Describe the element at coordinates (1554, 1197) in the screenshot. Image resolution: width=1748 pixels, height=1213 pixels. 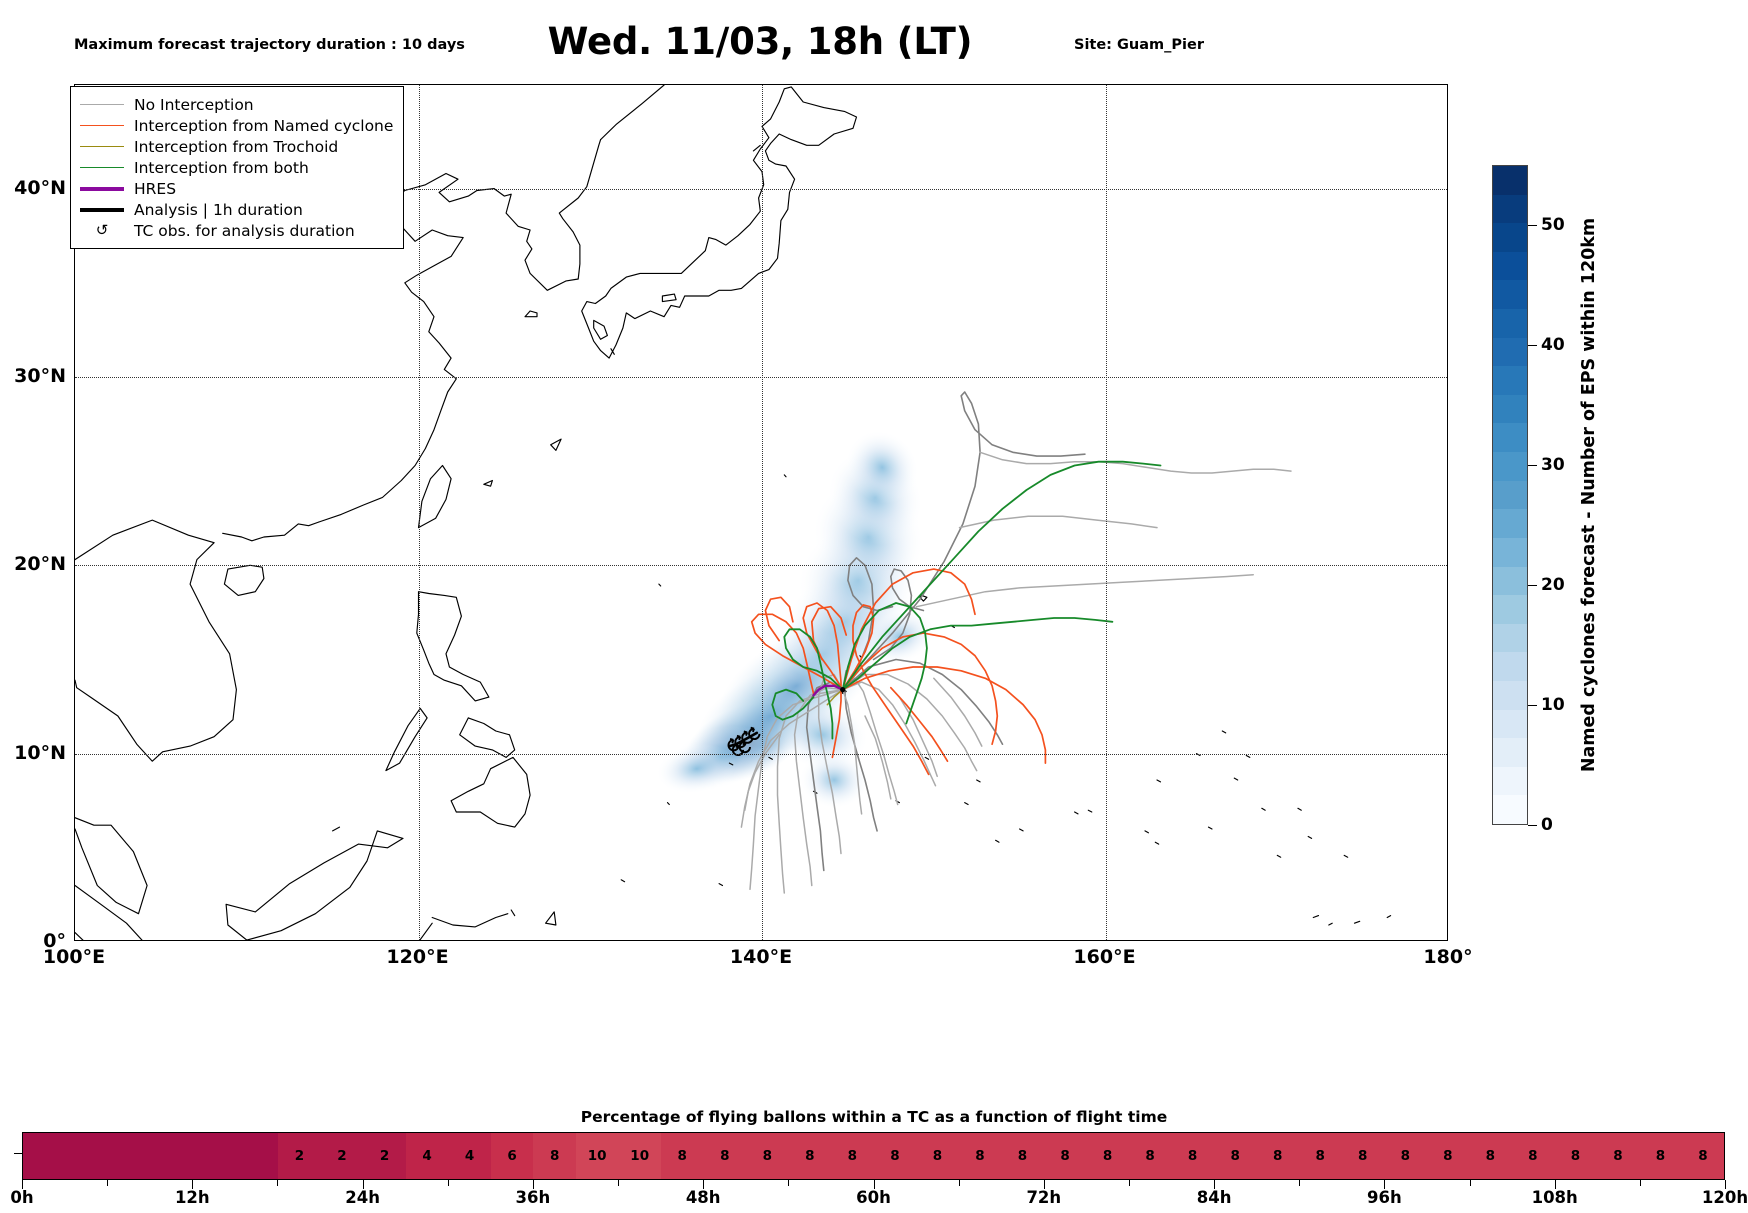
I see `percentage-axis-label: 108h` at that location.